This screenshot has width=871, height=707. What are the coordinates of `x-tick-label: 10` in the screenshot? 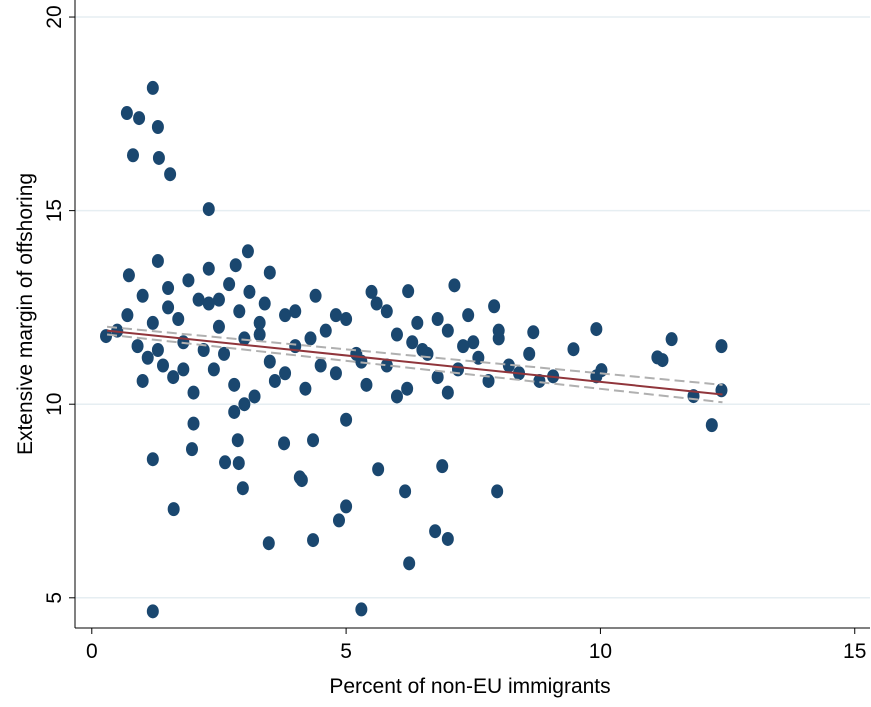 It's located at (600, 651).